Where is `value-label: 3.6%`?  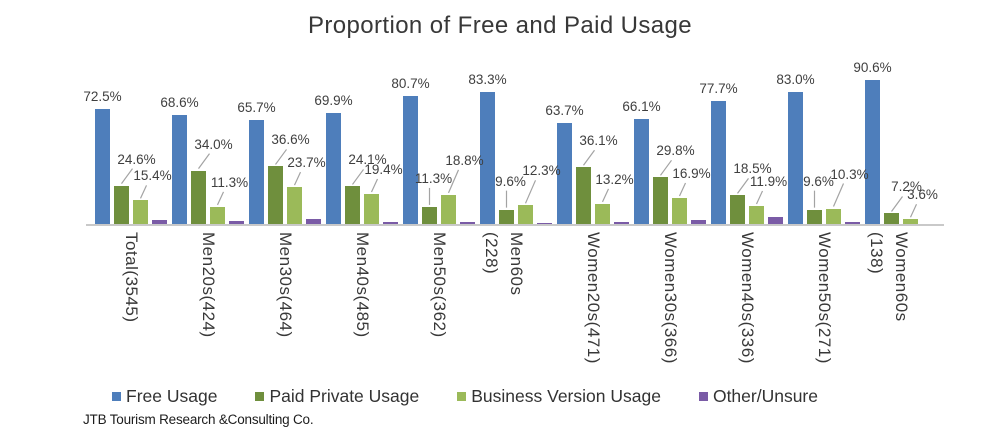 value-label: 3.6% is located at coordinates (922, 195).